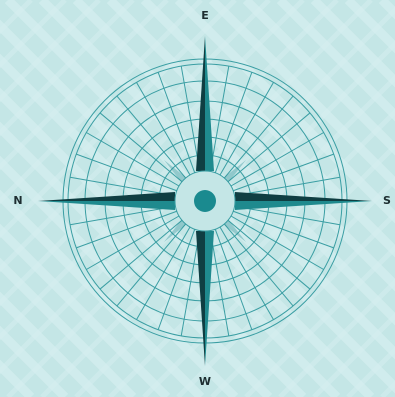  I want to click on compass-hub, so click(205, 201).